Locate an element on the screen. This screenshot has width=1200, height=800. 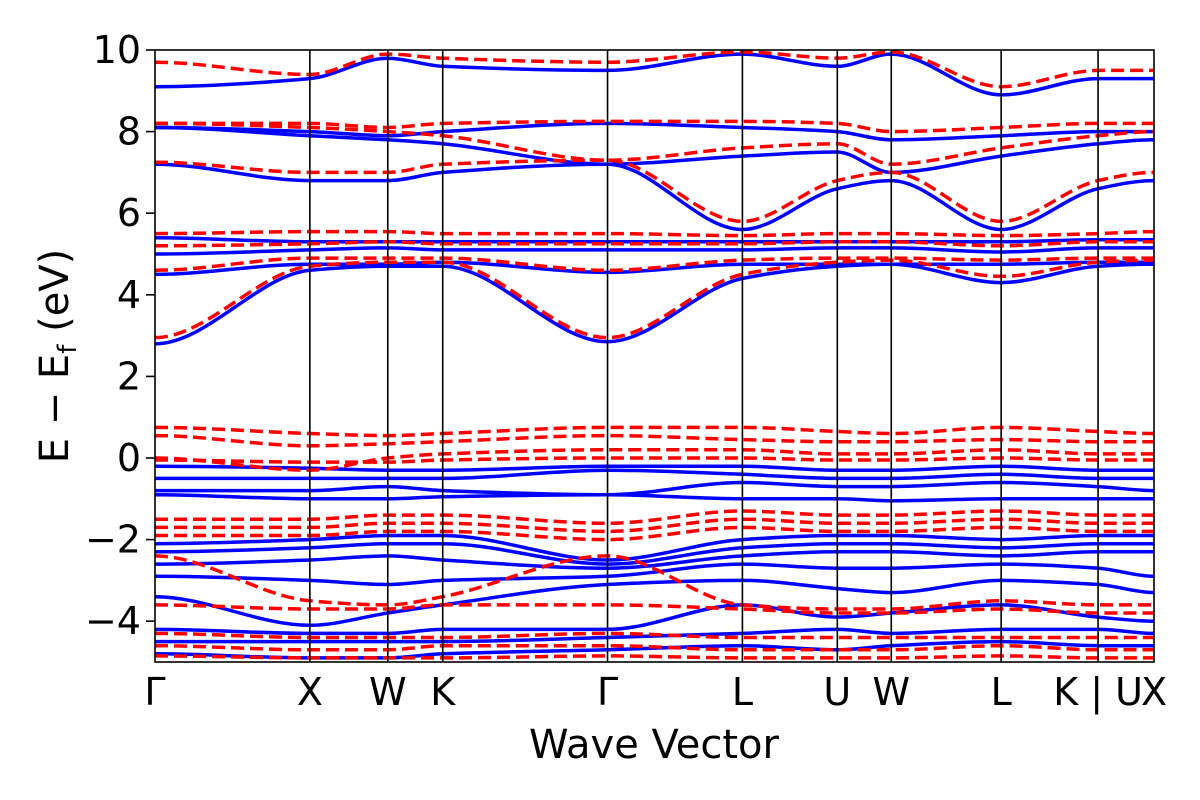
y-axis-label-main: E − E is located at coordinates (55, 409).